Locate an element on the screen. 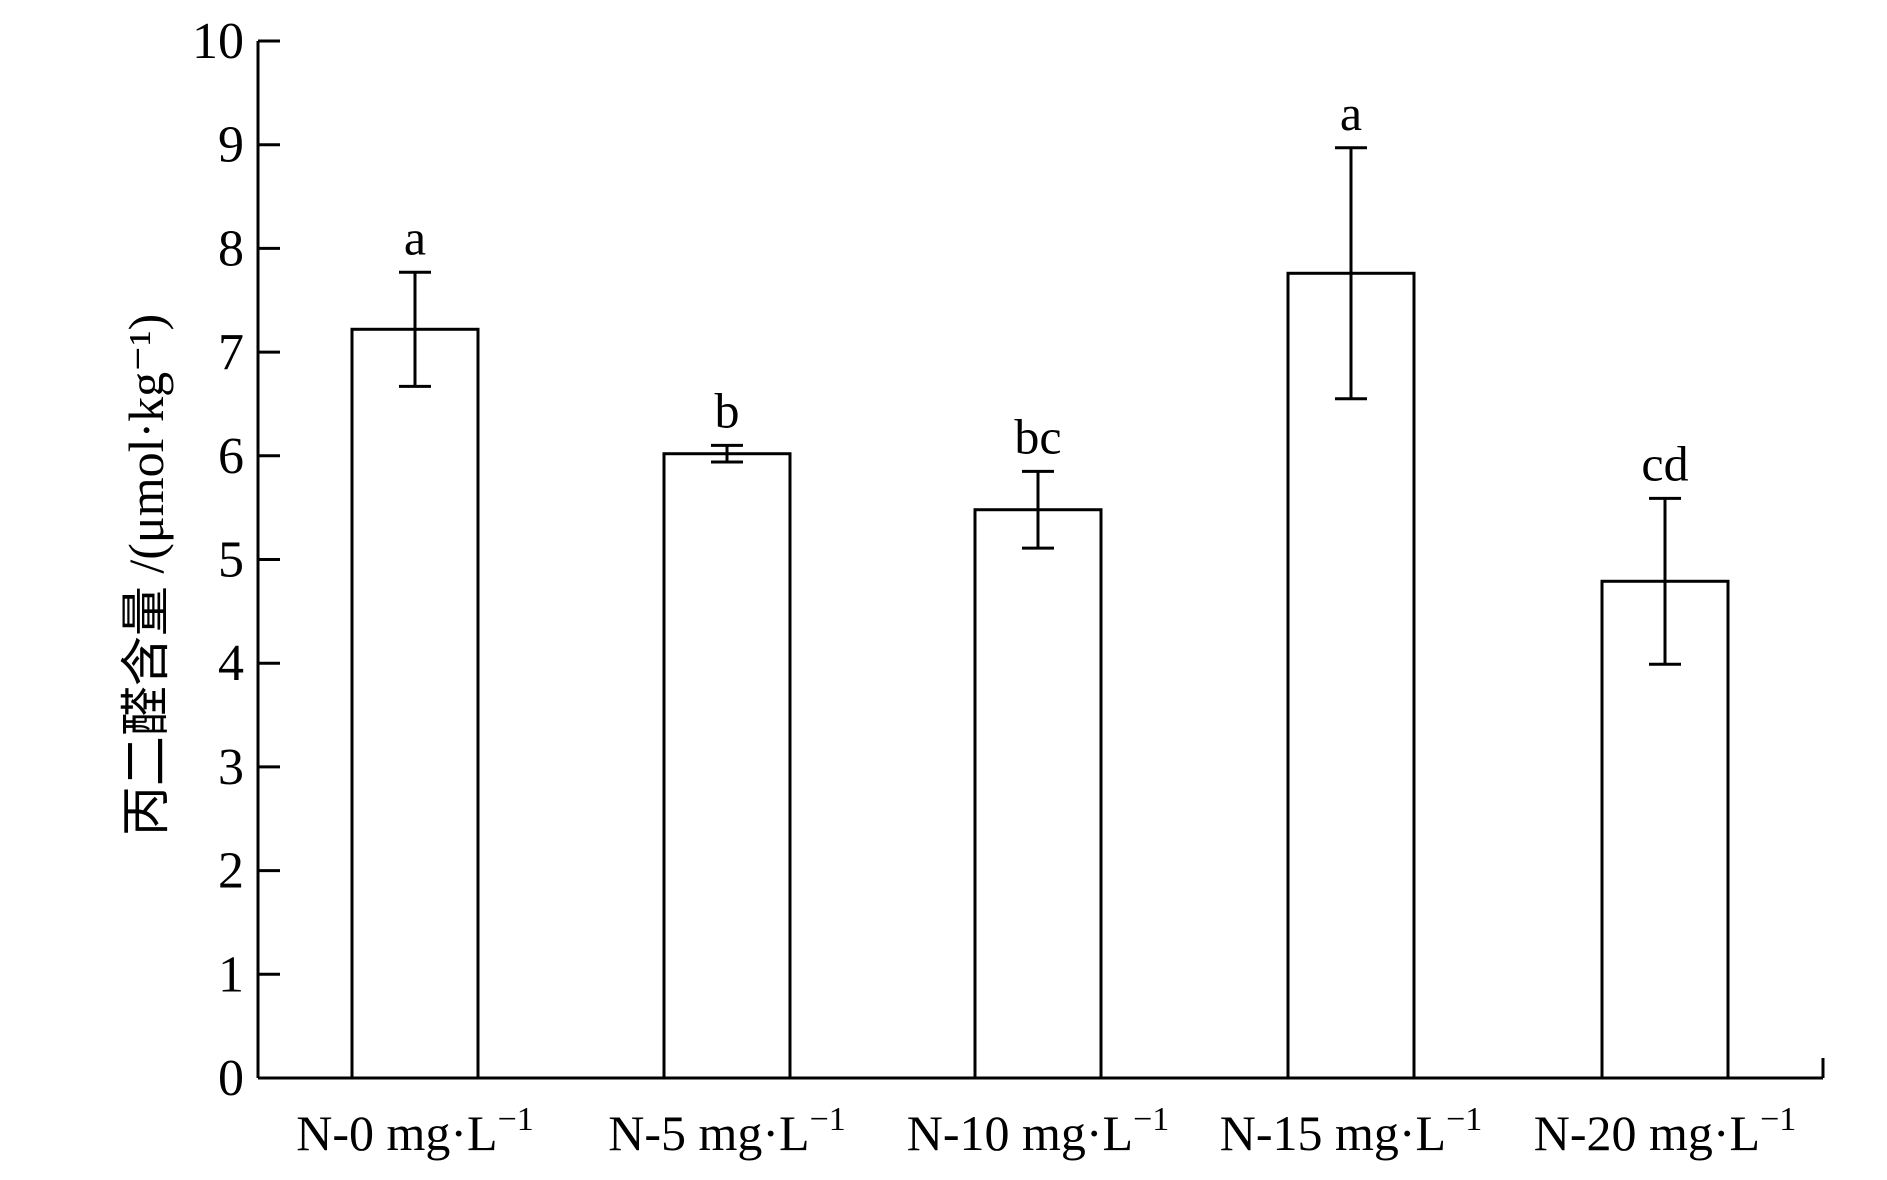 This screenshot has height=1180, width=1887. significance-label: b is located at coordinates (727, 410).